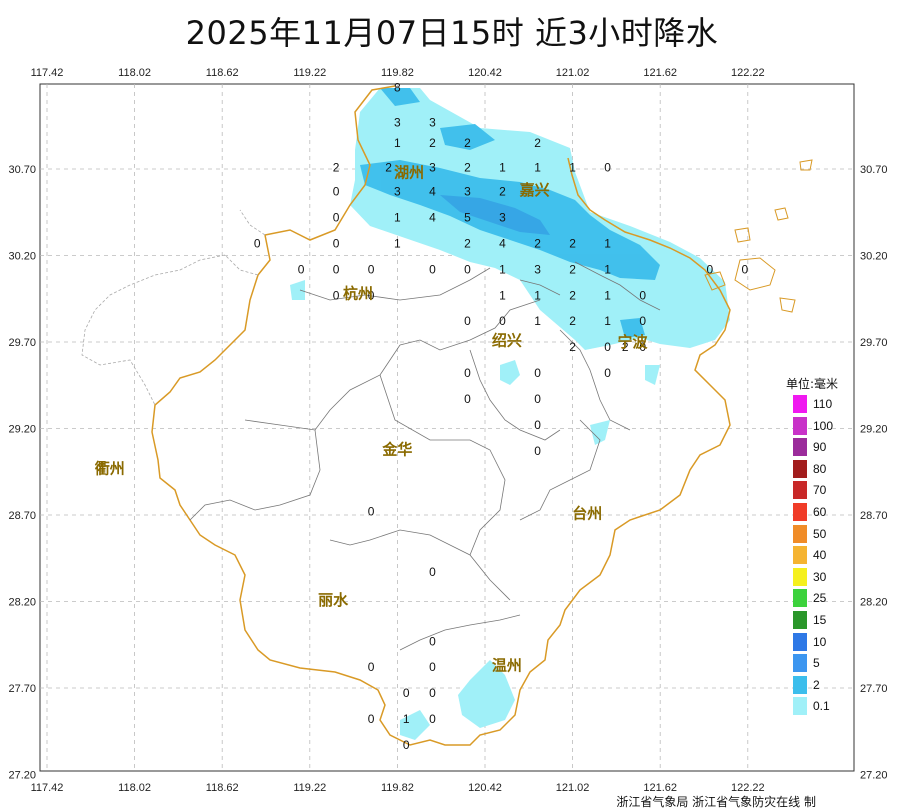  I want to click on legend-label: 90, so click(820, 447).